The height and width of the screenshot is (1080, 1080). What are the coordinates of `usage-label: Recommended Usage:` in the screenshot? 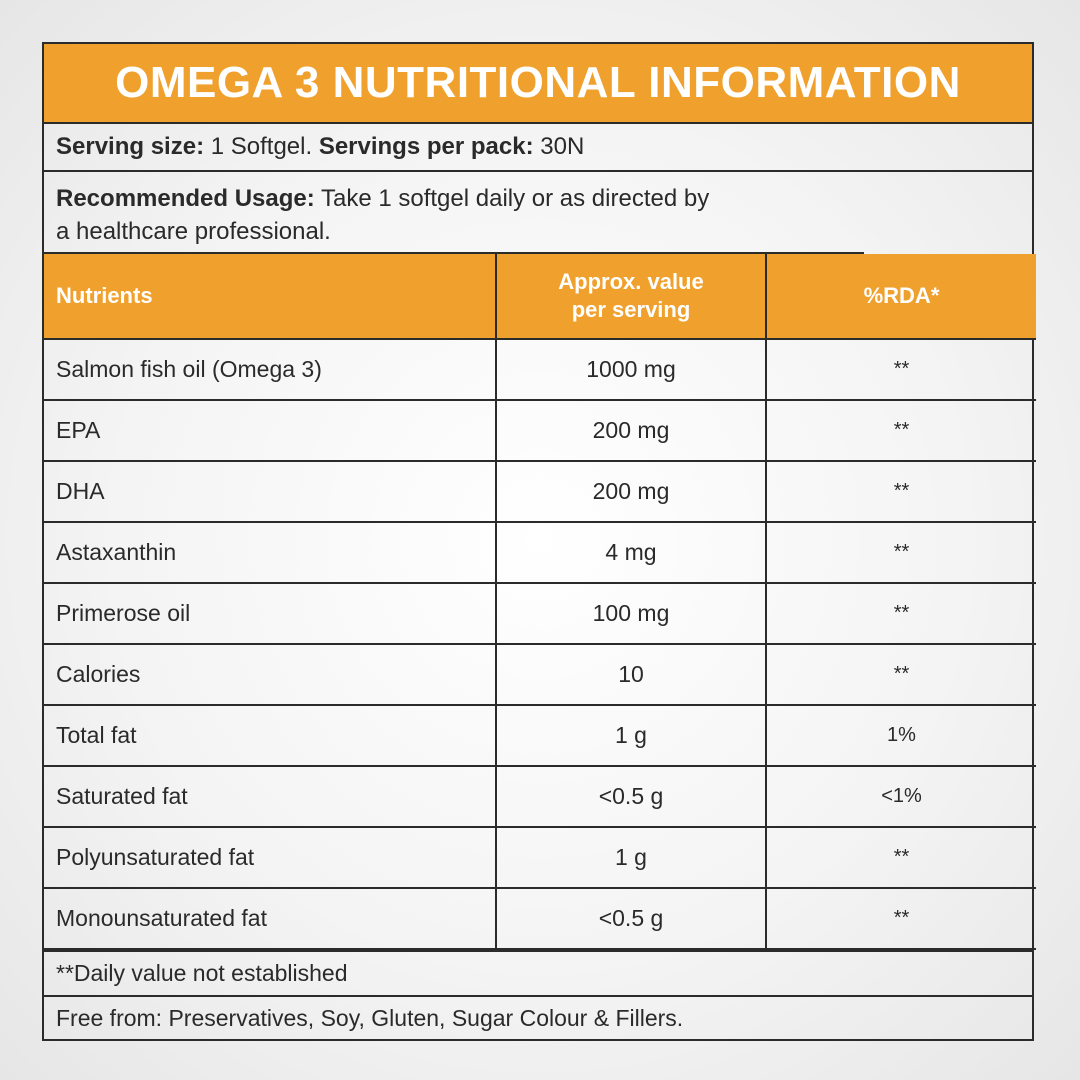 It's located at (185, 198).